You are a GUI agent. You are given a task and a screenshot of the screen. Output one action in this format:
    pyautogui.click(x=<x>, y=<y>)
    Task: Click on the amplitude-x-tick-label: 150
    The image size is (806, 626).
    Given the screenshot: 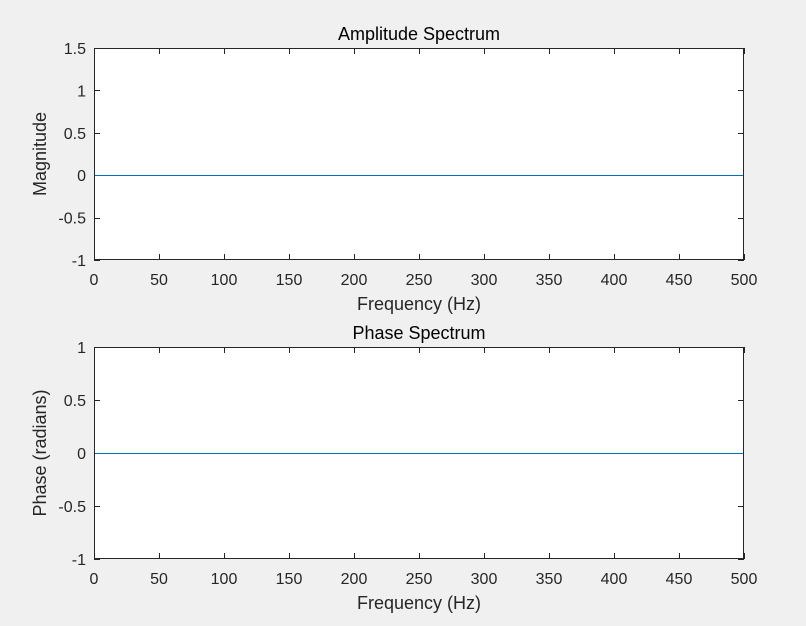 What is the action you would take?
    pyautogui.click(x=289, y=280)
    